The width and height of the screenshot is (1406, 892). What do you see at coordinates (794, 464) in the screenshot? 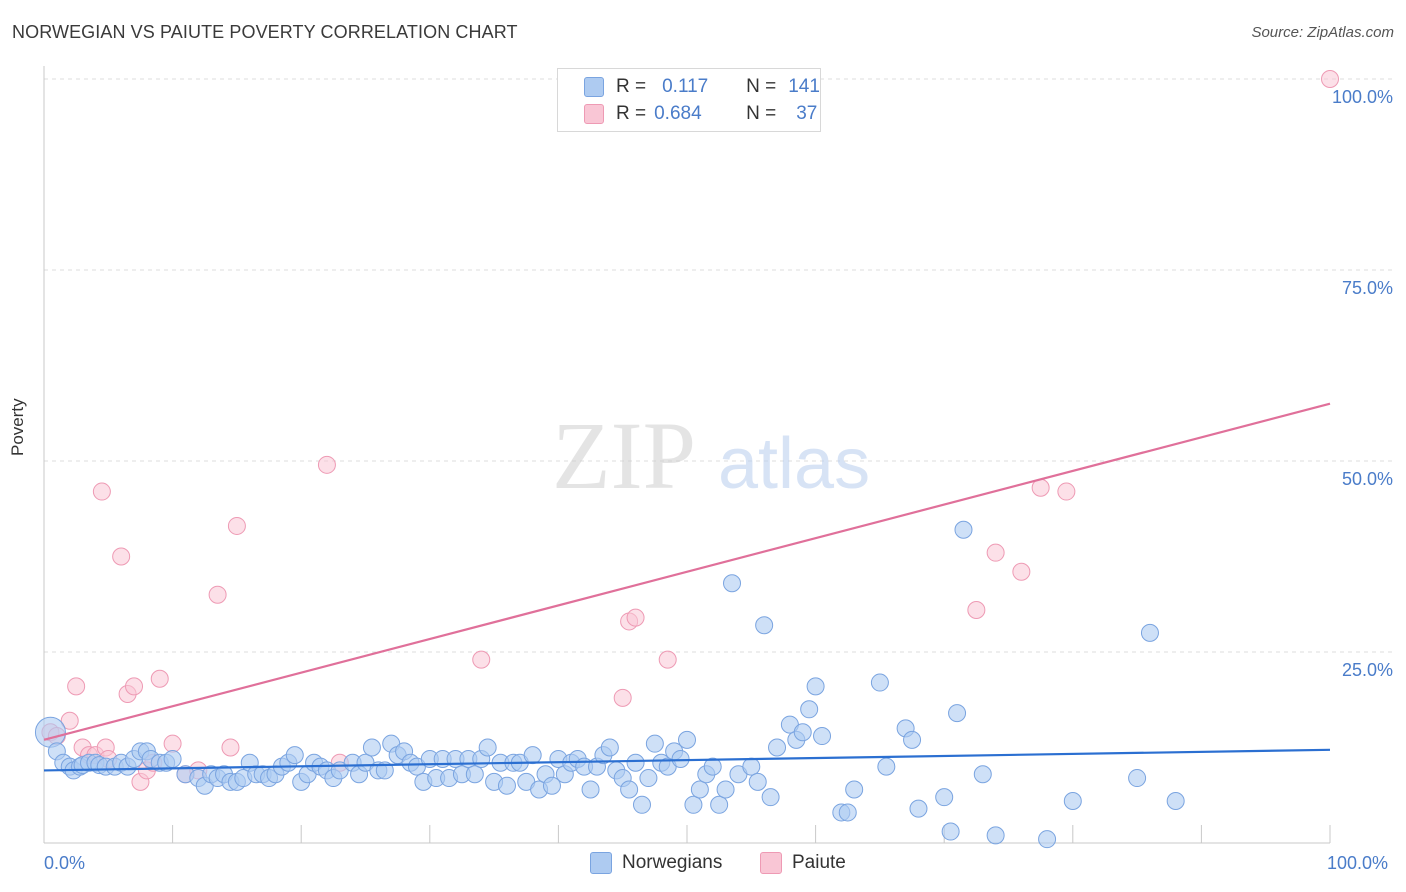
I see `watermark-atlas: atlas` at bounding box center [794, 464].